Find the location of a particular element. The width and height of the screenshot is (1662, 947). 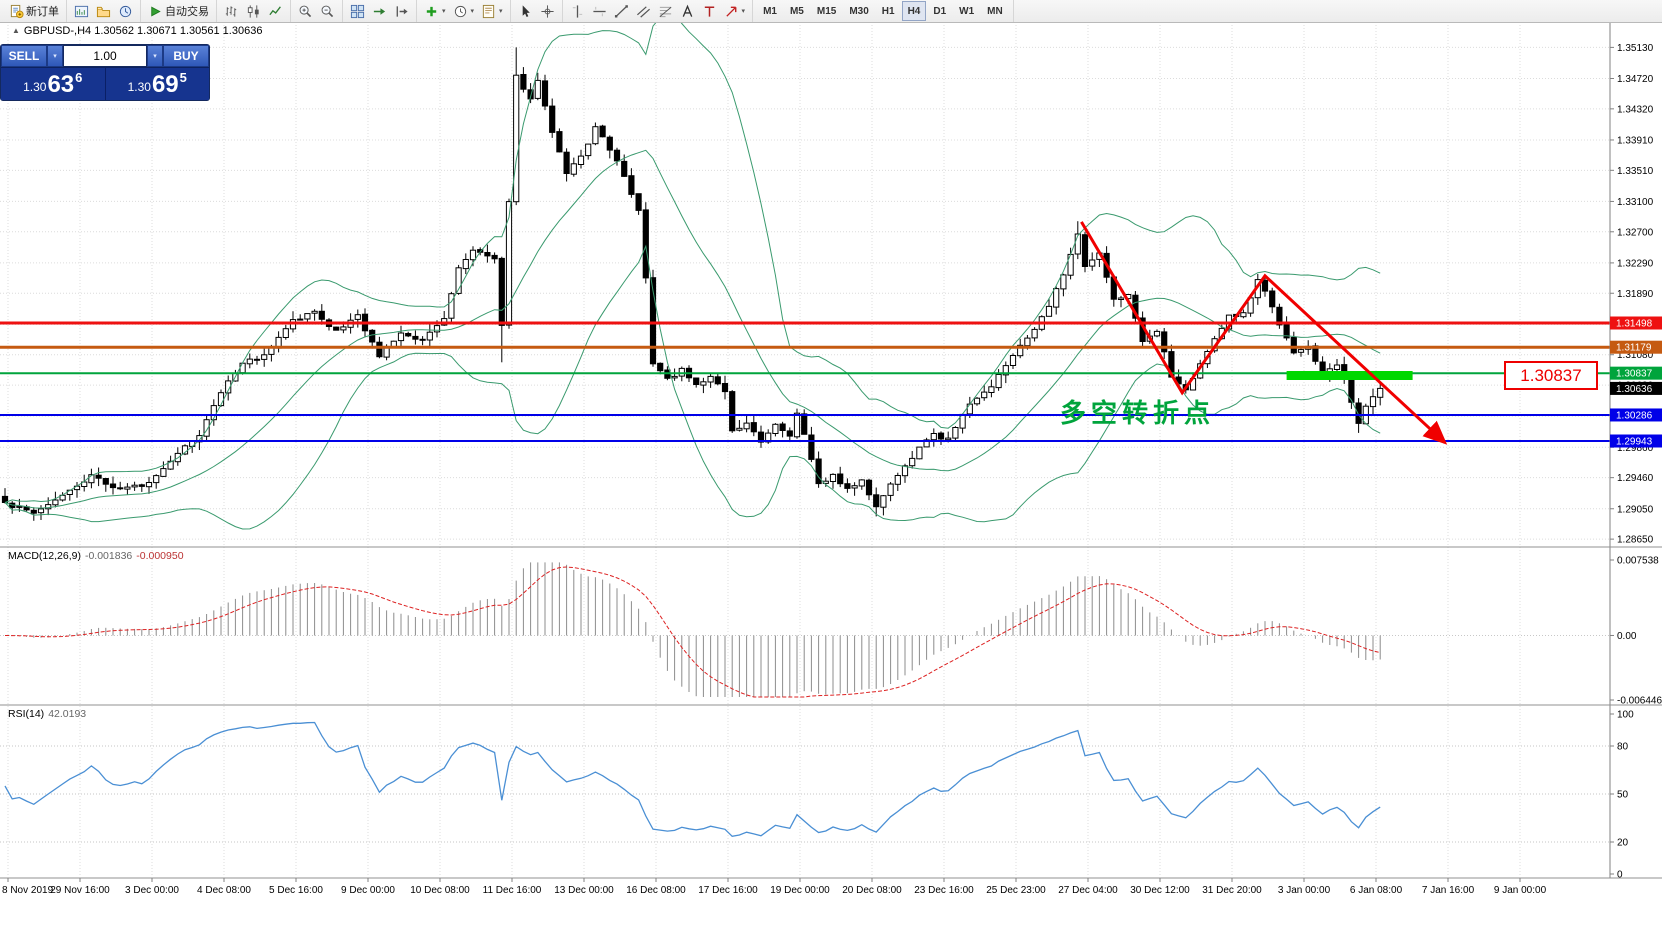

axis-tick-label: 1.34320 is located at coordinates (1635, 109).